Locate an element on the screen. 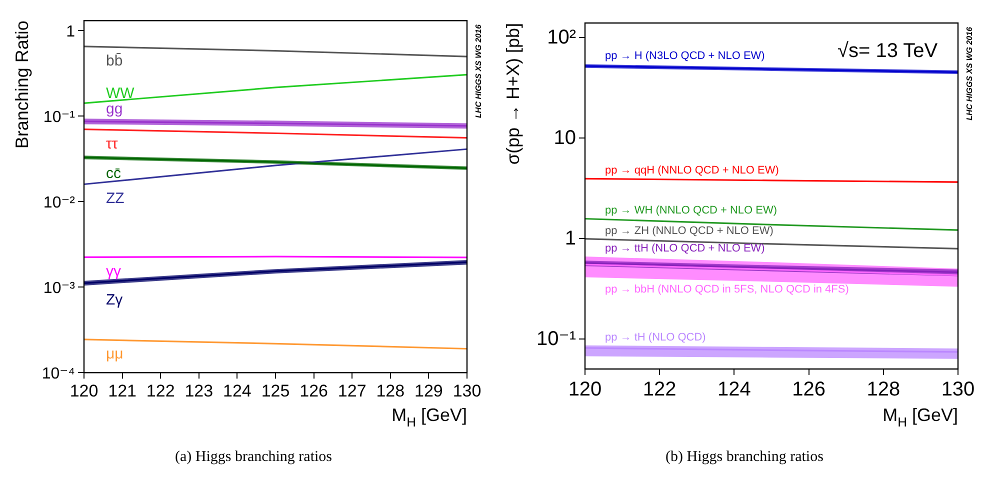  x-tick-label: 125 is located at coordinates (275, 390).